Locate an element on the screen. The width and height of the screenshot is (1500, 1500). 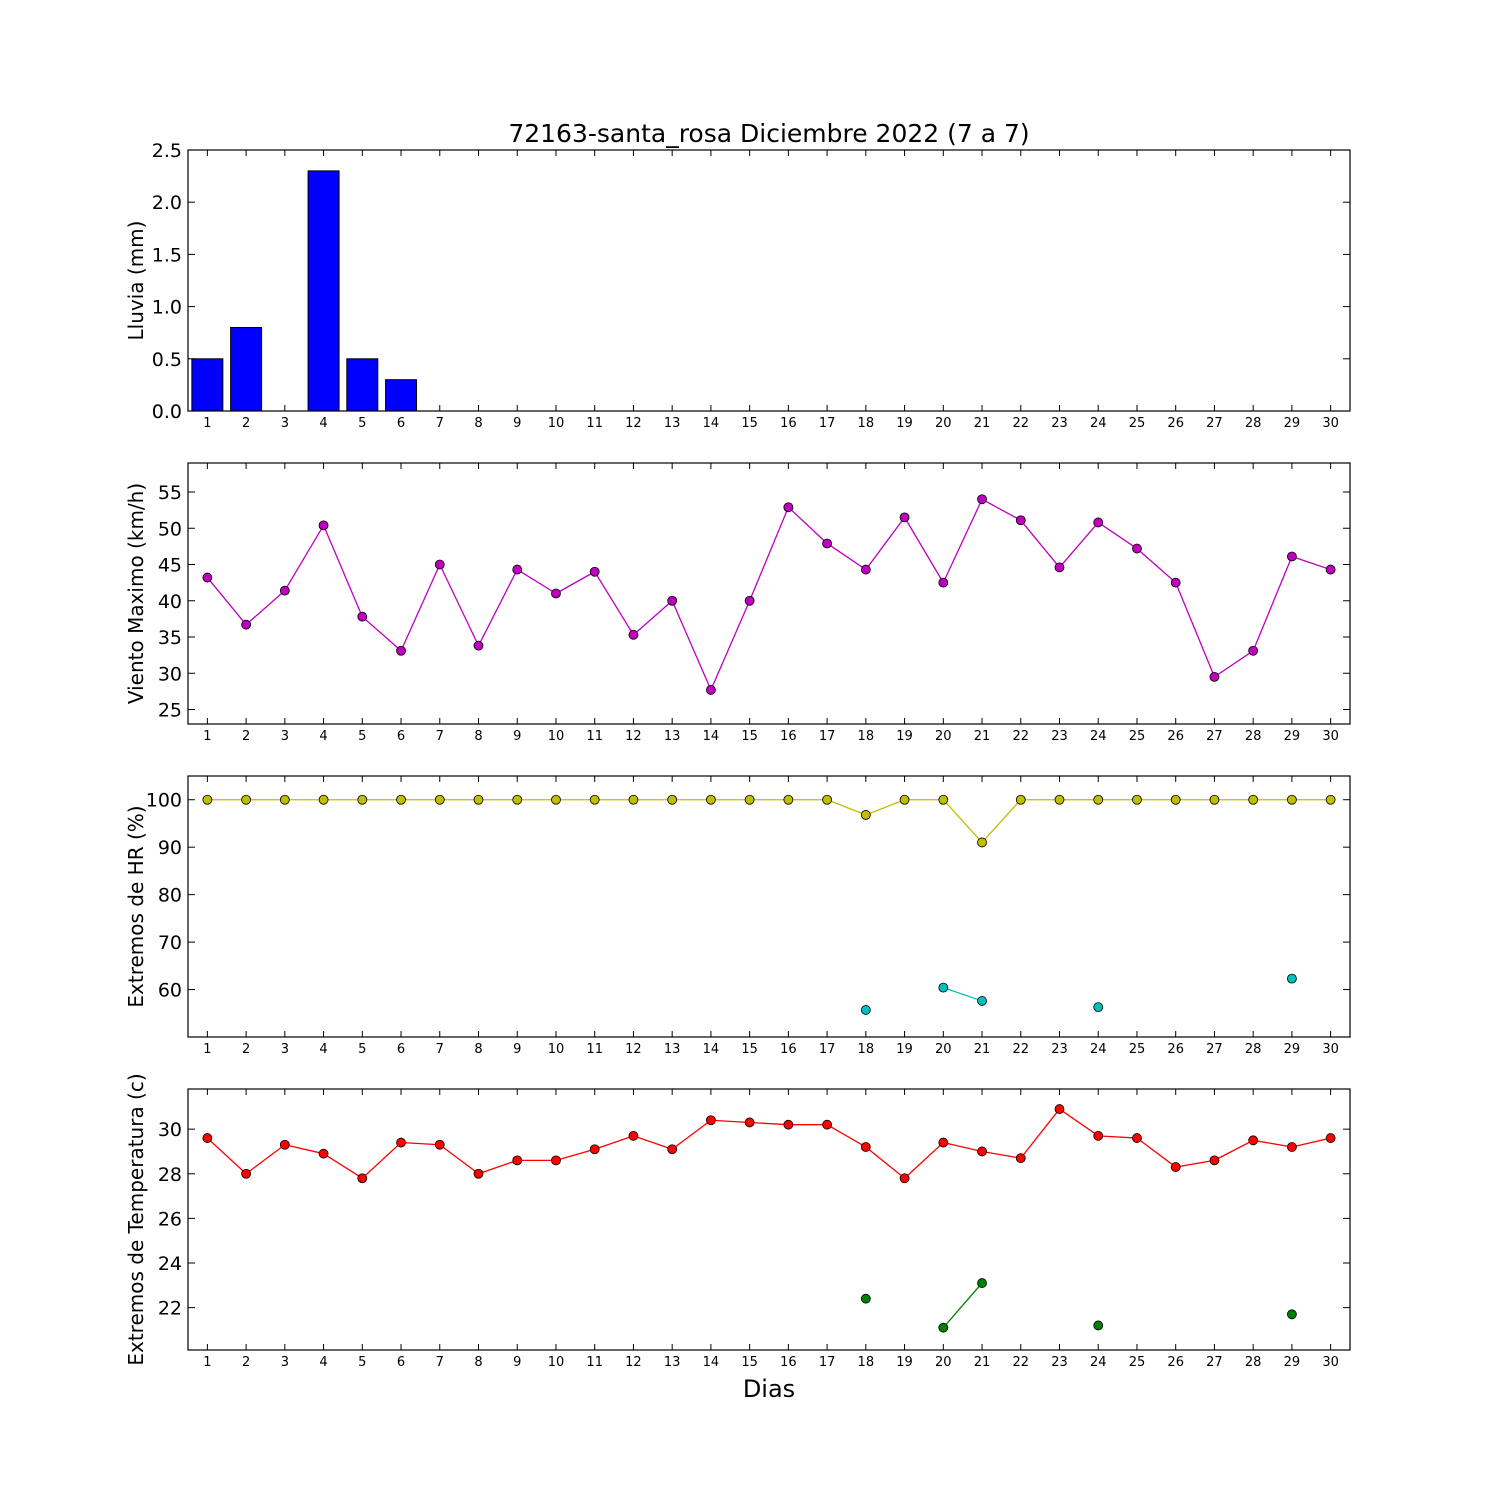
y-tick-label: 2.0 is located at coordinates (167, 203).